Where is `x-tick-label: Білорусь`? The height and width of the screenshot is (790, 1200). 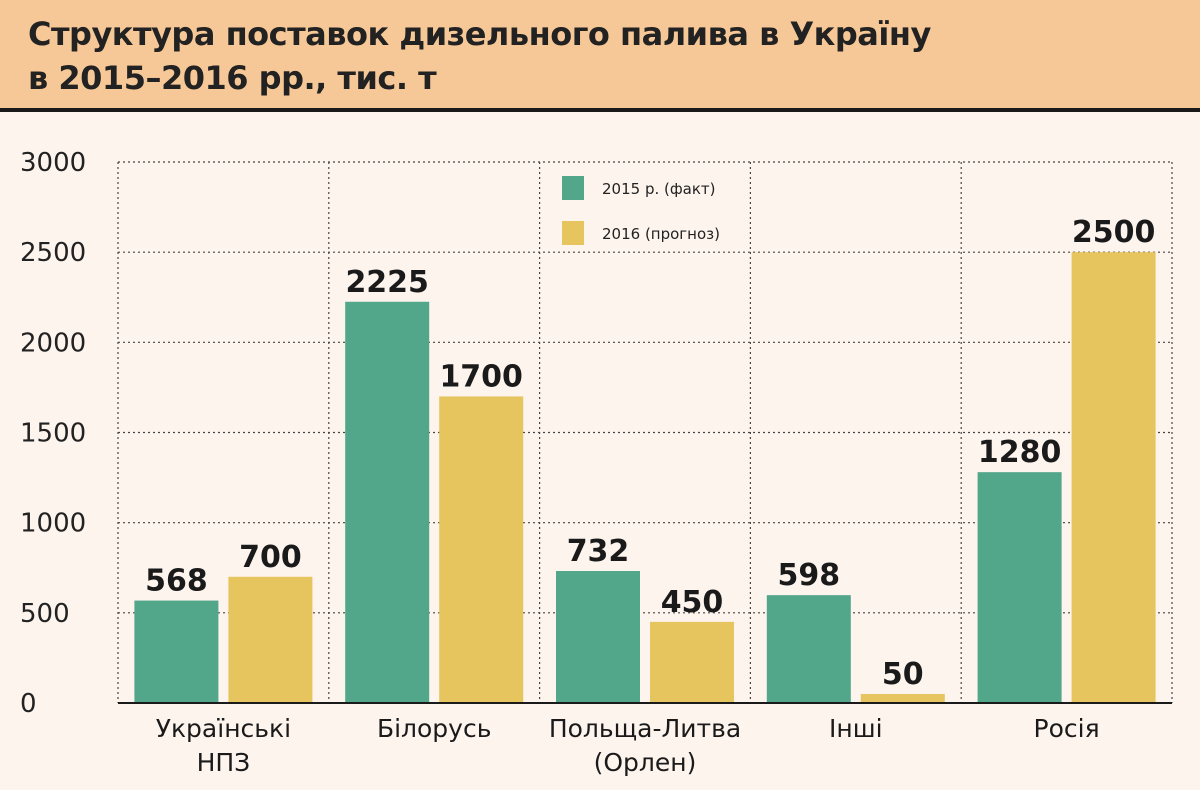
x-tick-label: Білорусь is located at coordinates (434, 728).